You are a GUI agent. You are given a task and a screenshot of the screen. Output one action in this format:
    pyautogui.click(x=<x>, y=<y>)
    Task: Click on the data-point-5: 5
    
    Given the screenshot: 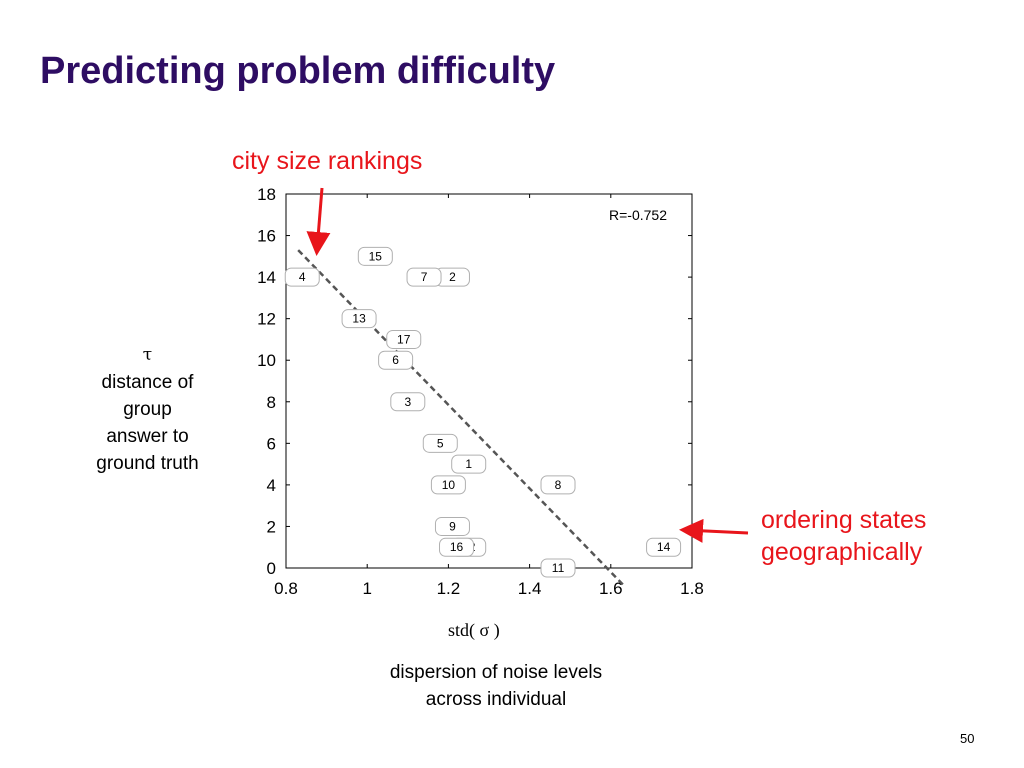 What is the action you would take?
    pyautogui.click(x=440, y=443)
    